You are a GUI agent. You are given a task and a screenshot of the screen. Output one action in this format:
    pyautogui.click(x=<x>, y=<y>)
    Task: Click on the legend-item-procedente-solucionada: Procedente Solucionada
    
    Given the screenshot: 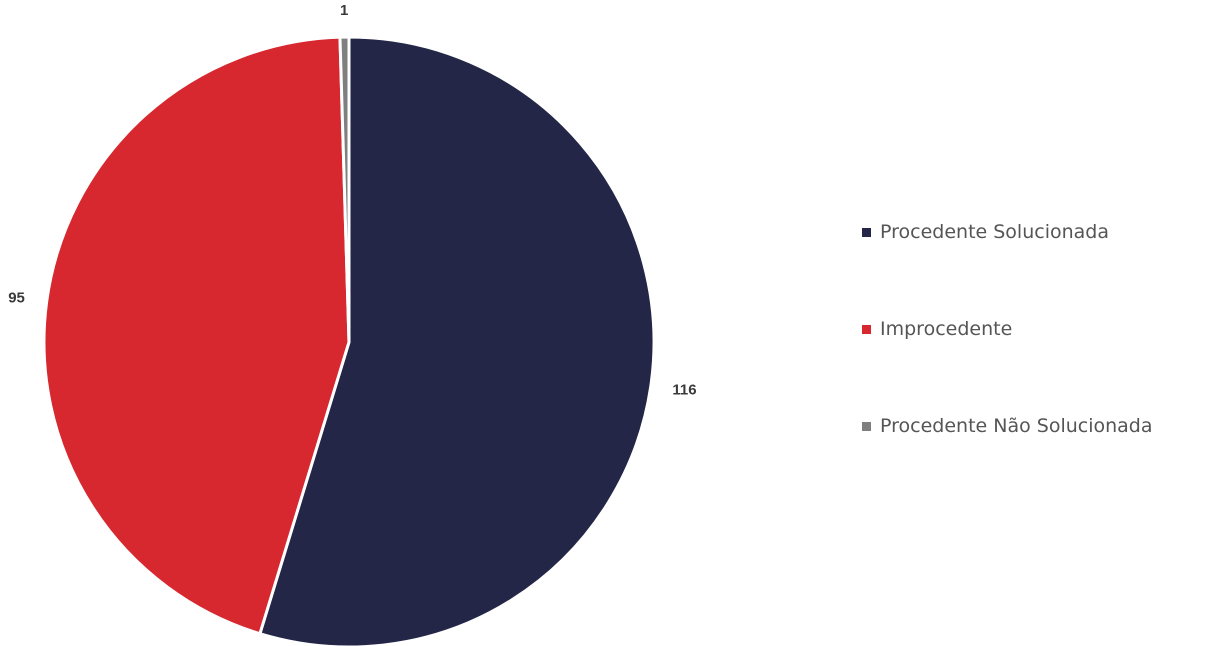 What is the action you would take?
    pyautogui.click(x=1043, y=232)
    